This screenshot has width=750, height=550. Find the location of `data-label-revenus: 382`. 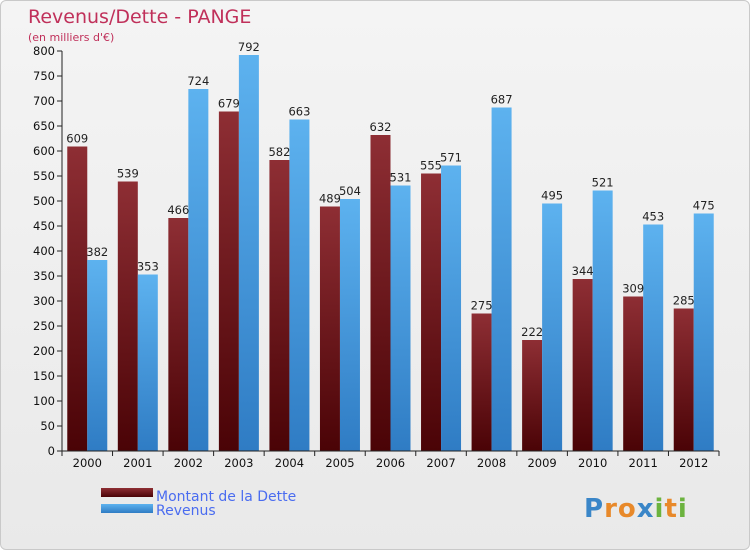

data-label-revenus: 382 is located at coordinates (97, 252).